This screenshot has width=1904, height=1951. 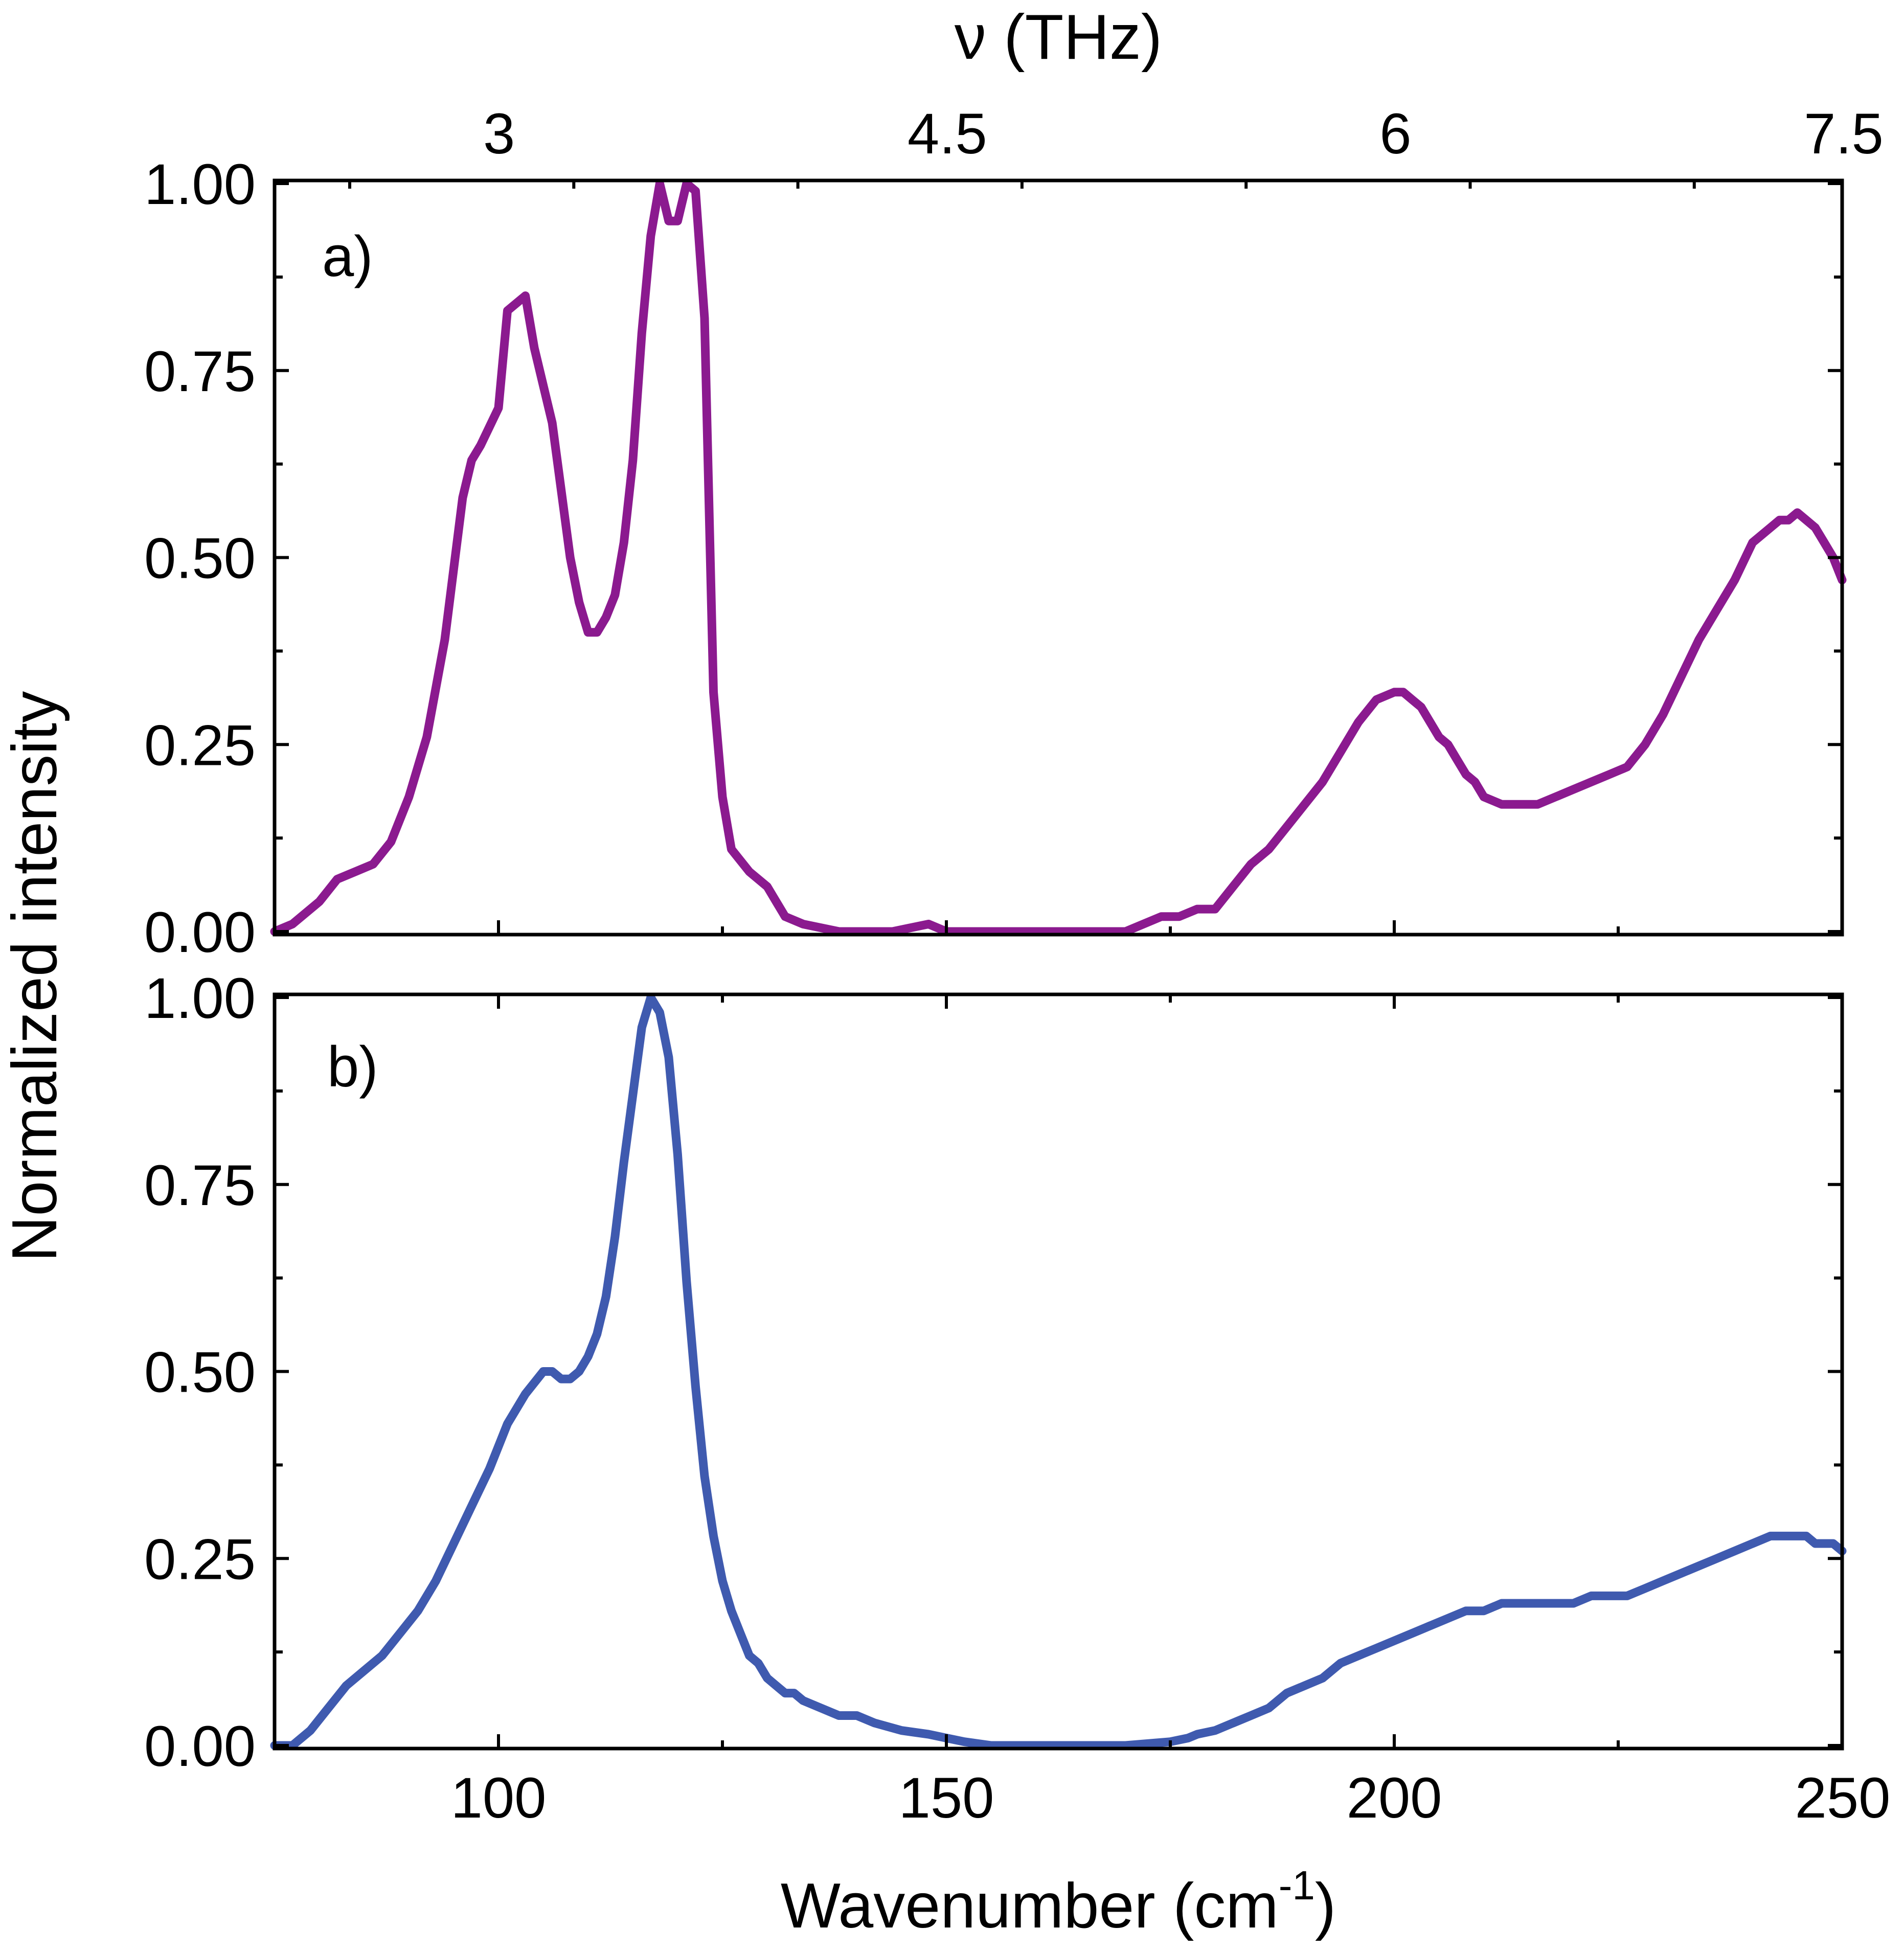 I want to click on panel-a-ytick-label: 0.75, so click(x=200, y=371).